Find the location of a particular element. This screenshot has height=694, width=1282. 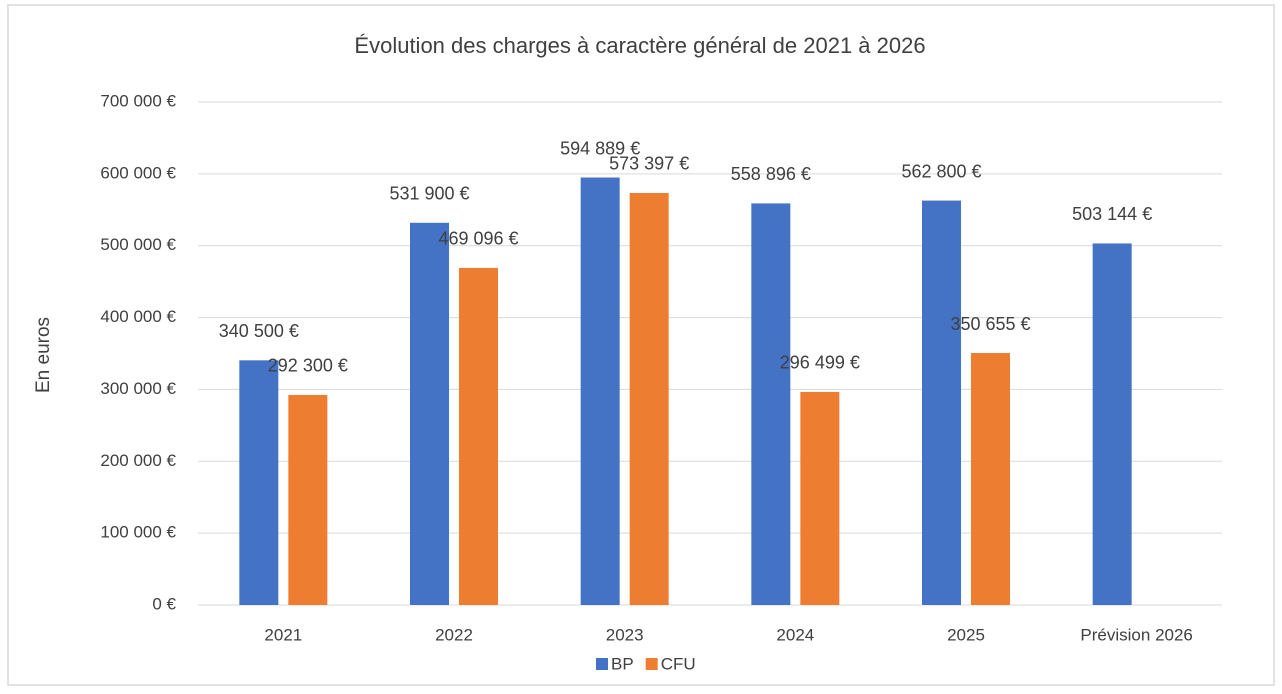

y-tick-label: 100 000 € is located at coordinates (138, 532).